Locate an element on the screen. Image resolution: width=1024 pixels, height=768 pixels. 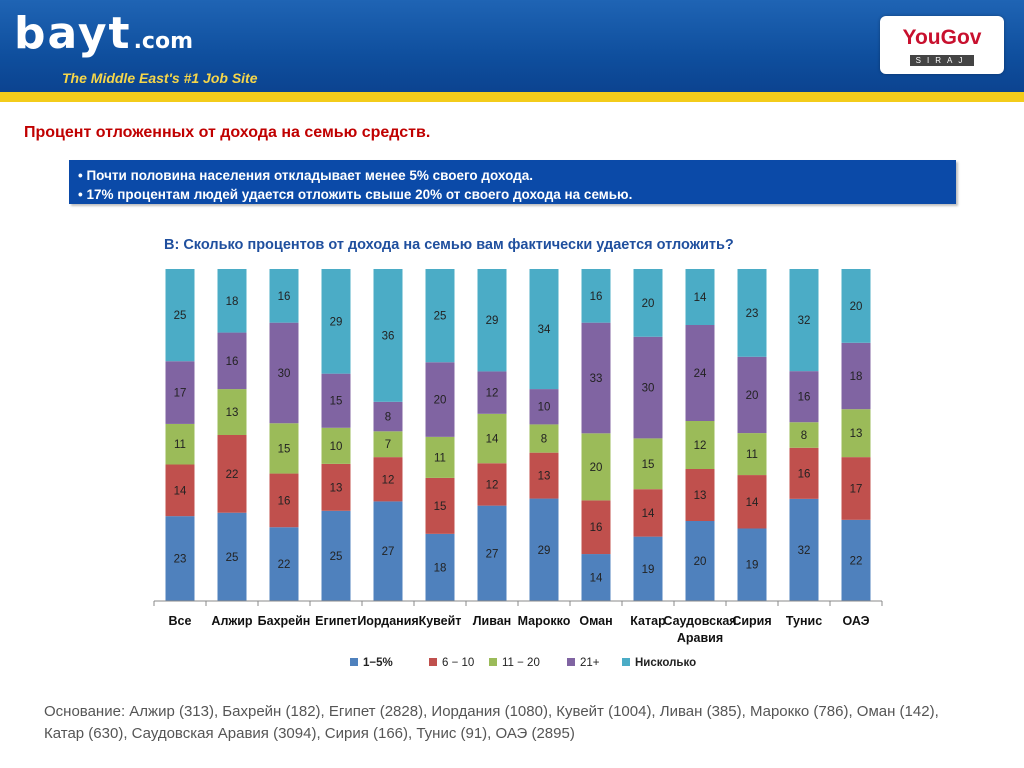
data-label: 32 is located at coordinates (804, 551).